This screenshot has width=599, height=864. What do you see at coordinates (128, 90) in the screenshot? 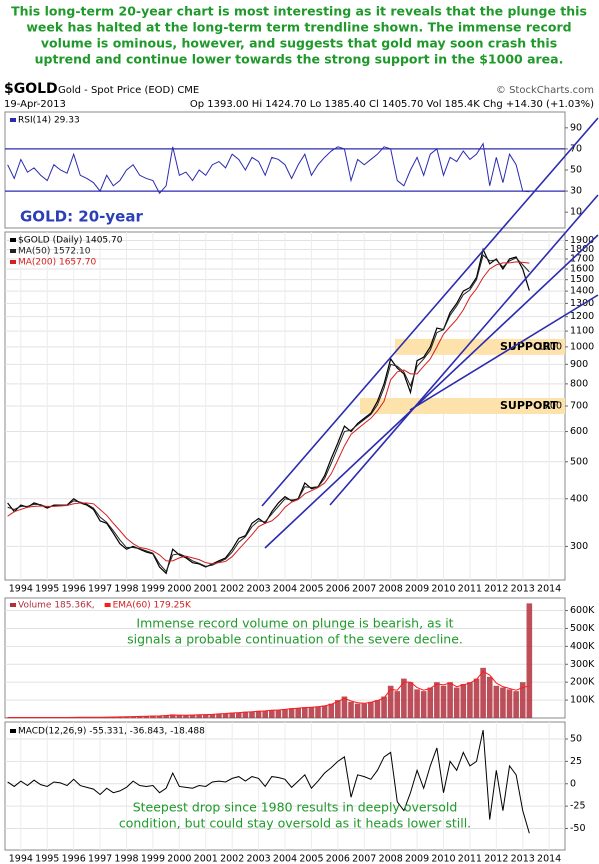
I see `description: Gold - Spot Price (EOD) CME` at bounding box center [128, 90].